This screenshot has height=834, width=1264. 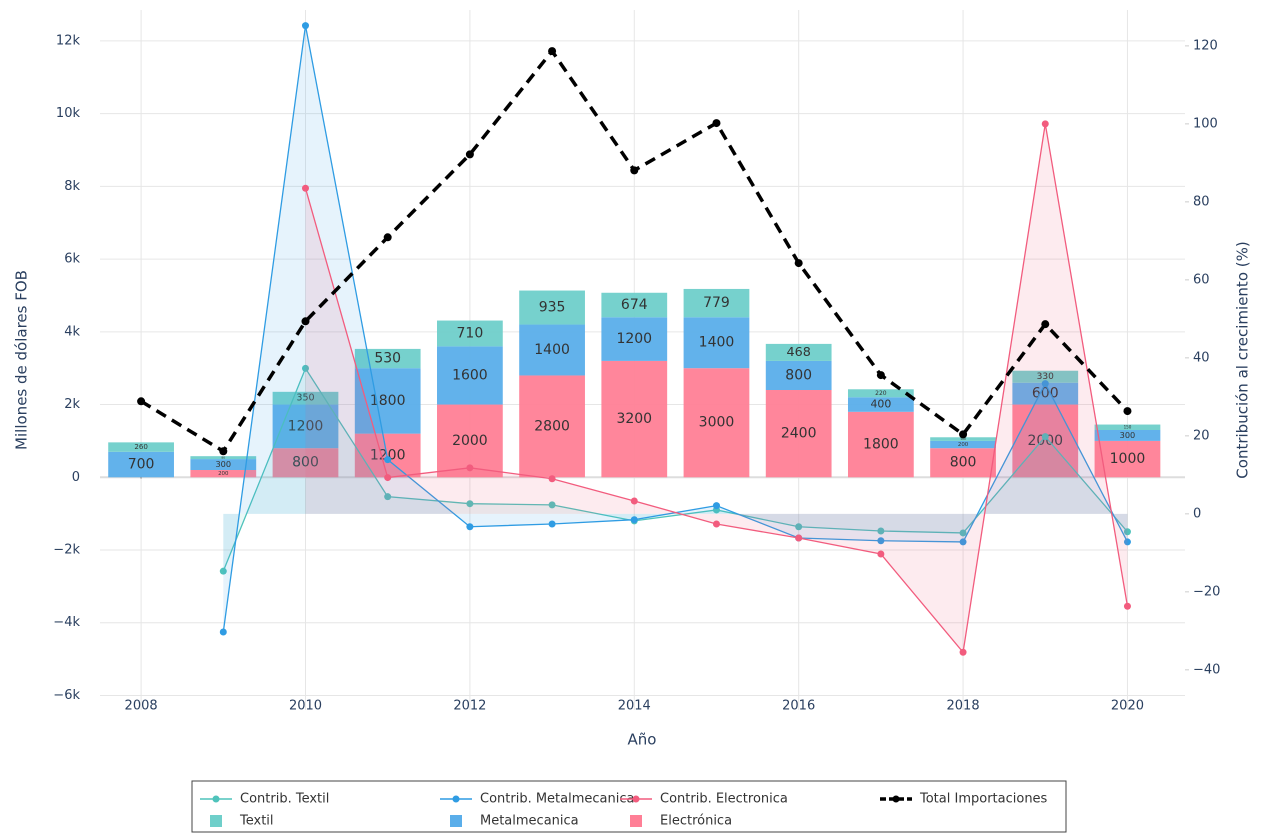 I want to click on bar-label: 2000, so click(x=1045, y=441).